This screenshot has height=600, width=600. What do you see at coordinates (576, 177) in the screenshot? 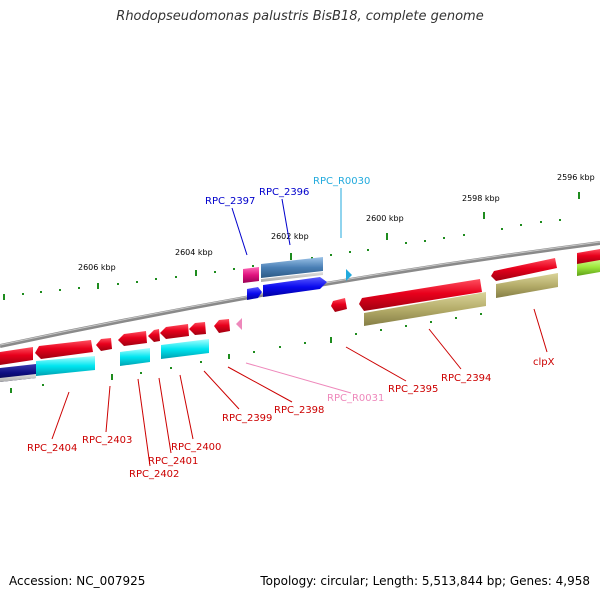
I see `kbp-label-2596: 2596 kbp` at bounding box center [576, 177].